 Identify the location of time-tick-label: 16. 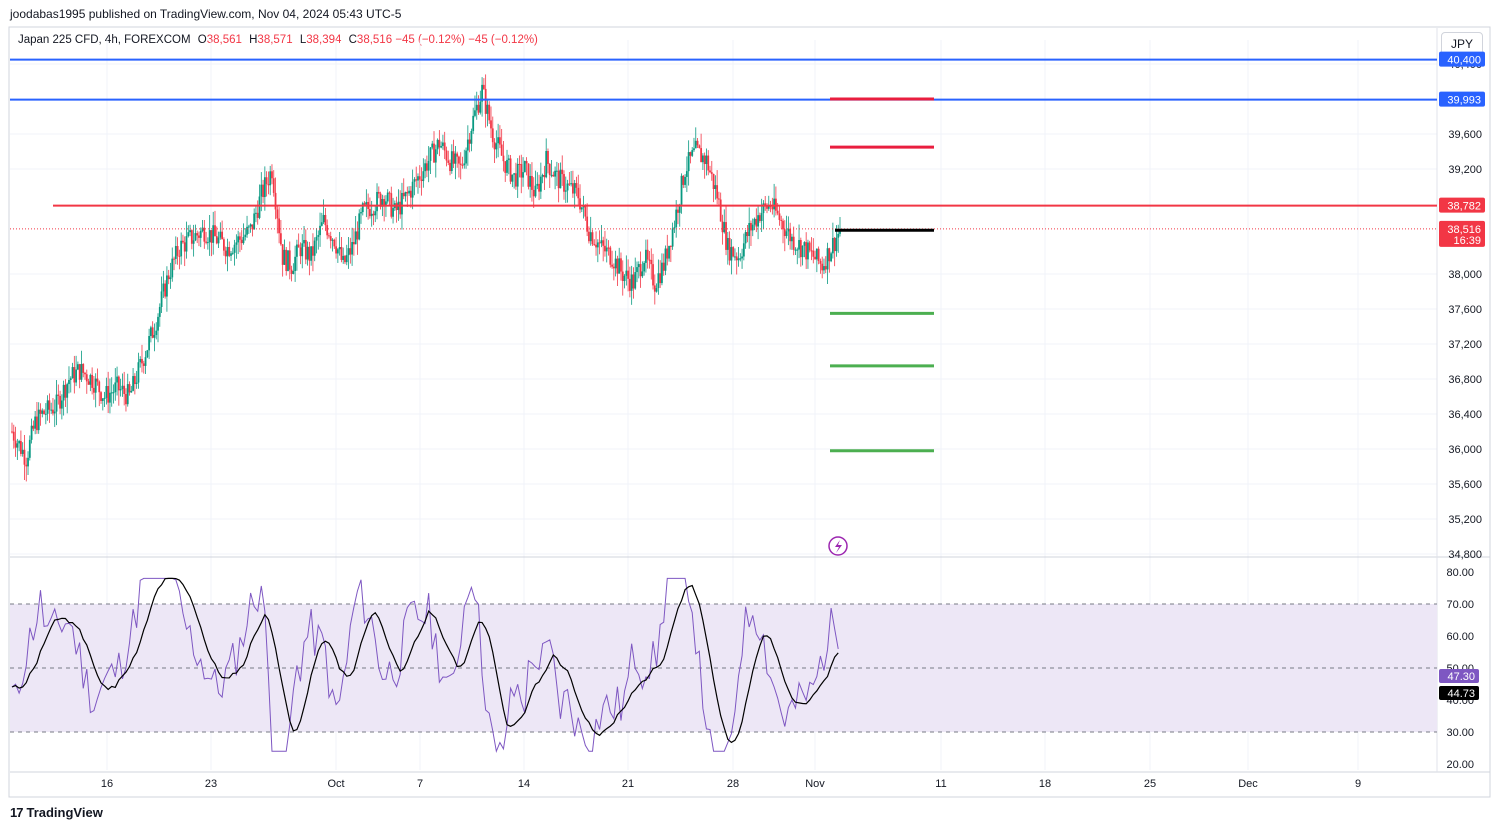
(107, 784).